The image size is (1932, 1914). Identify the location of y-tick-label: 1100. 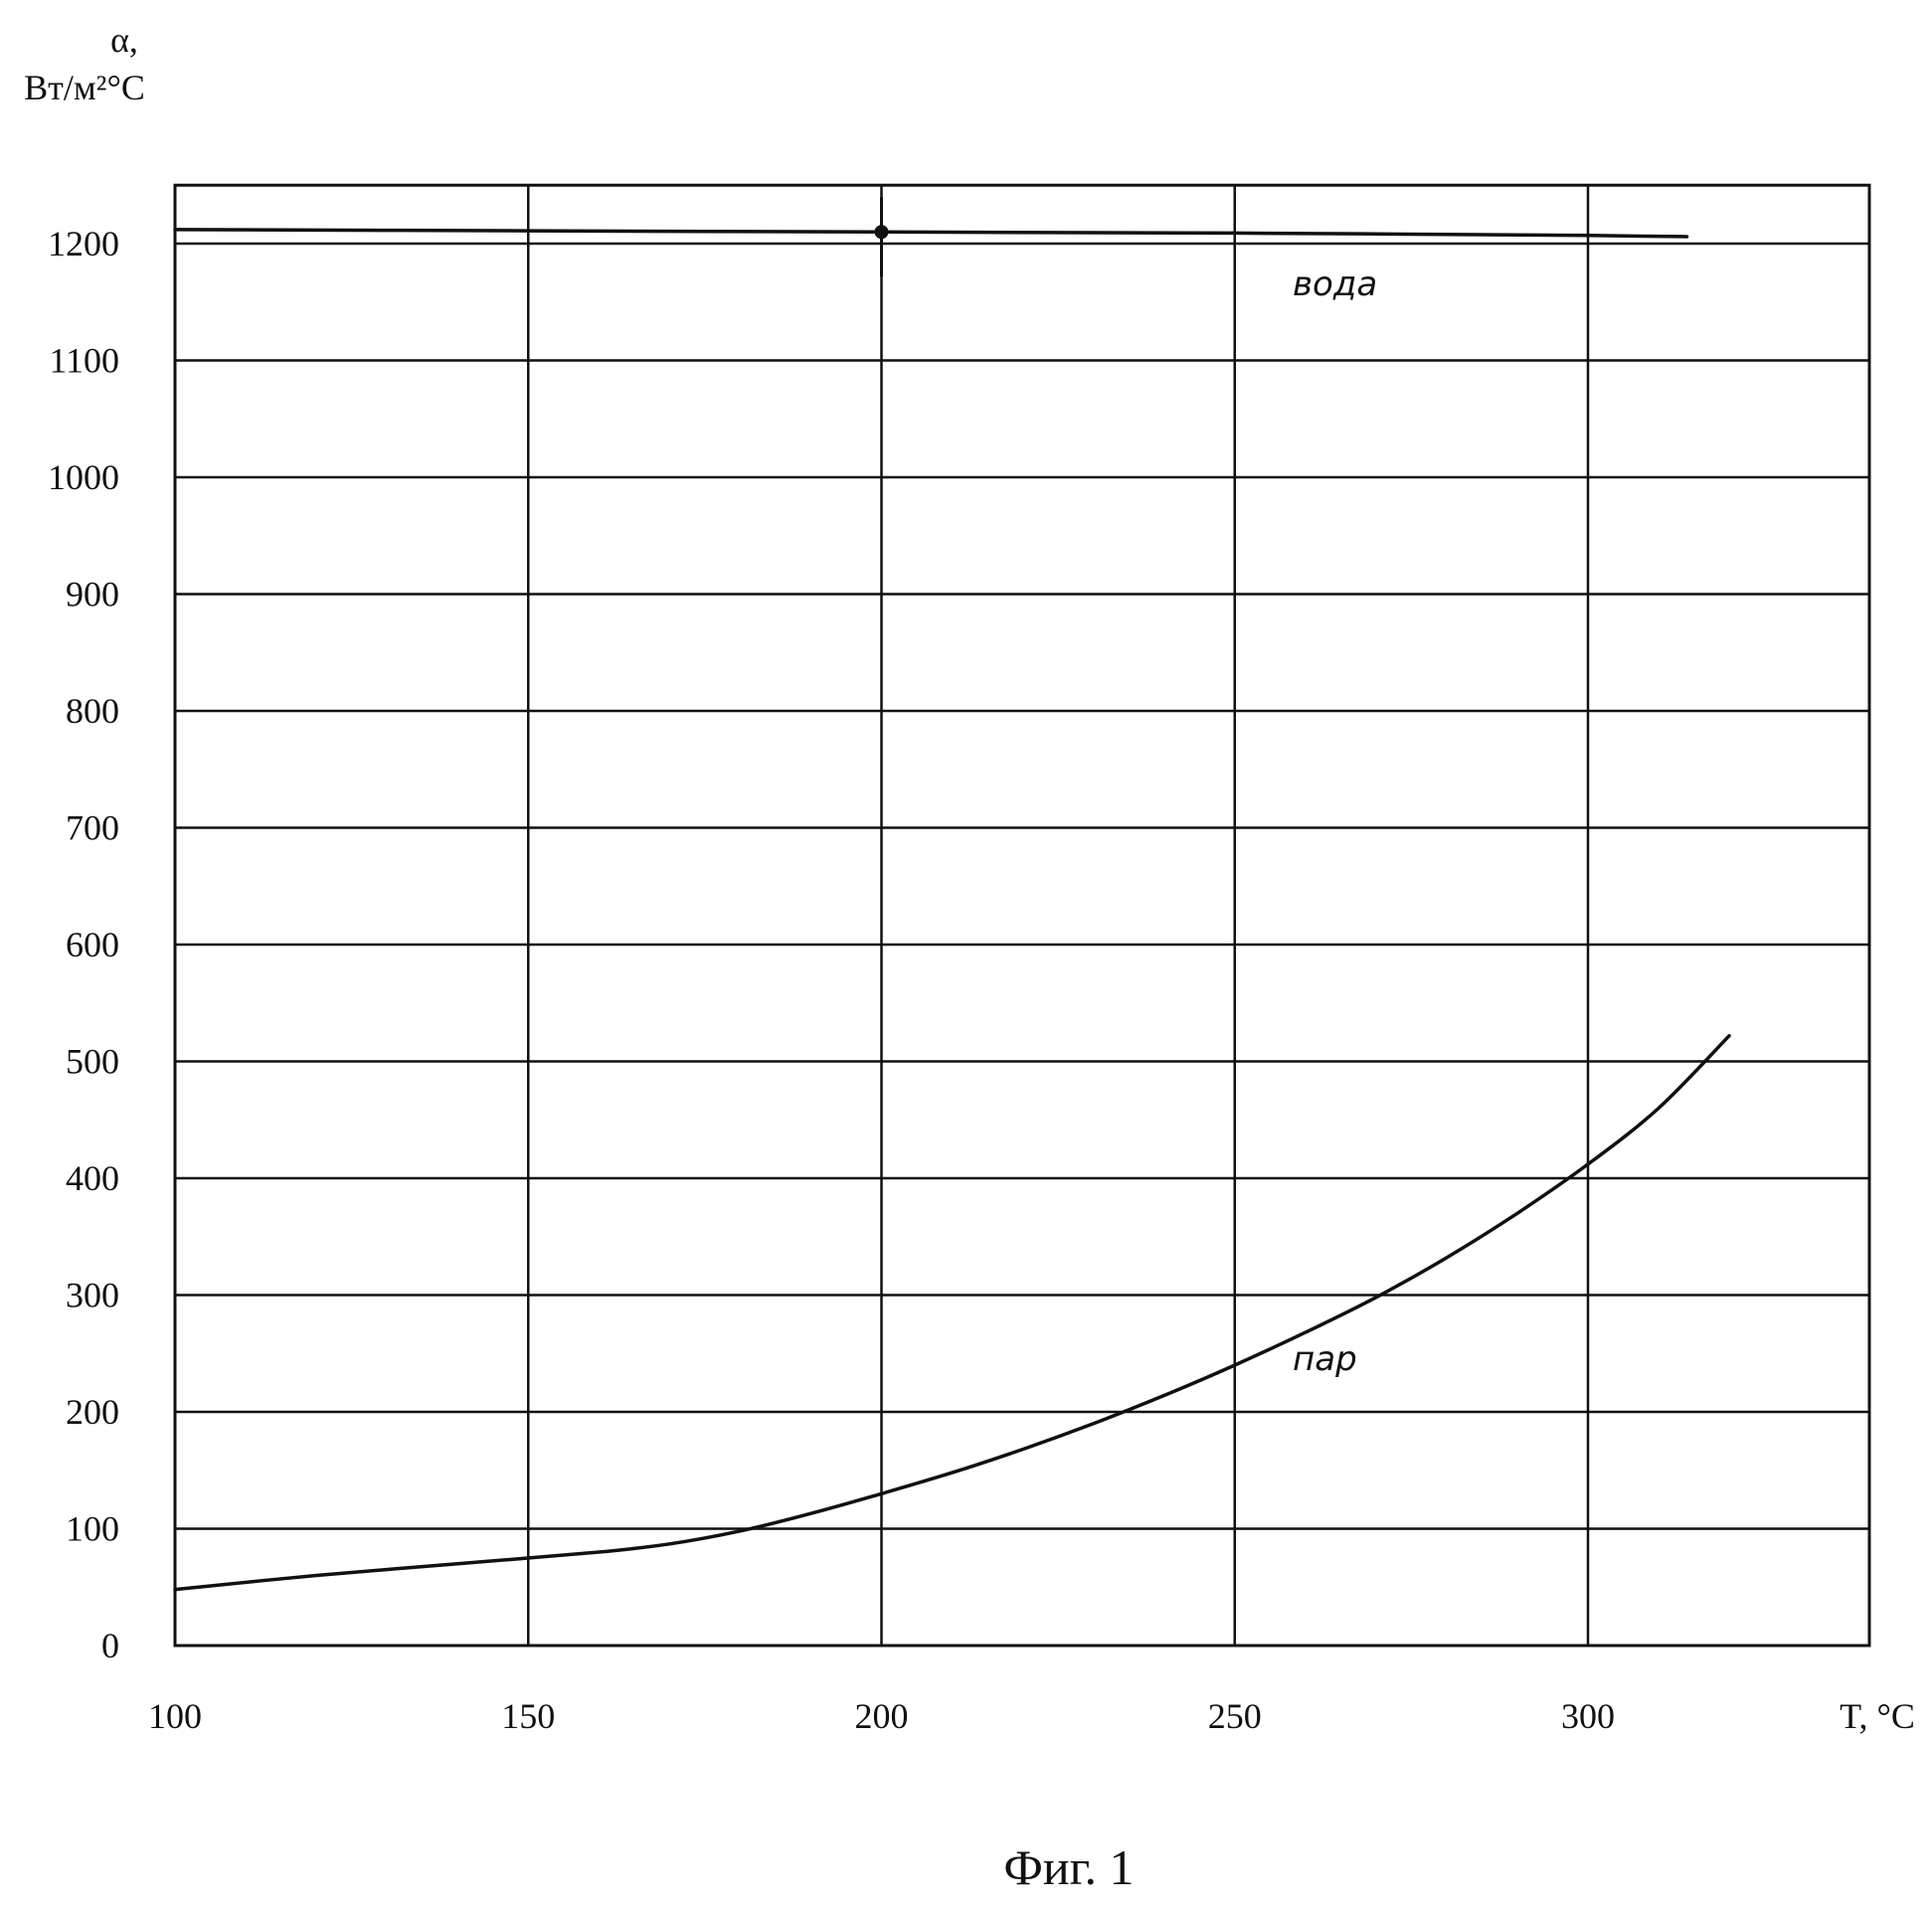
(84, 361).